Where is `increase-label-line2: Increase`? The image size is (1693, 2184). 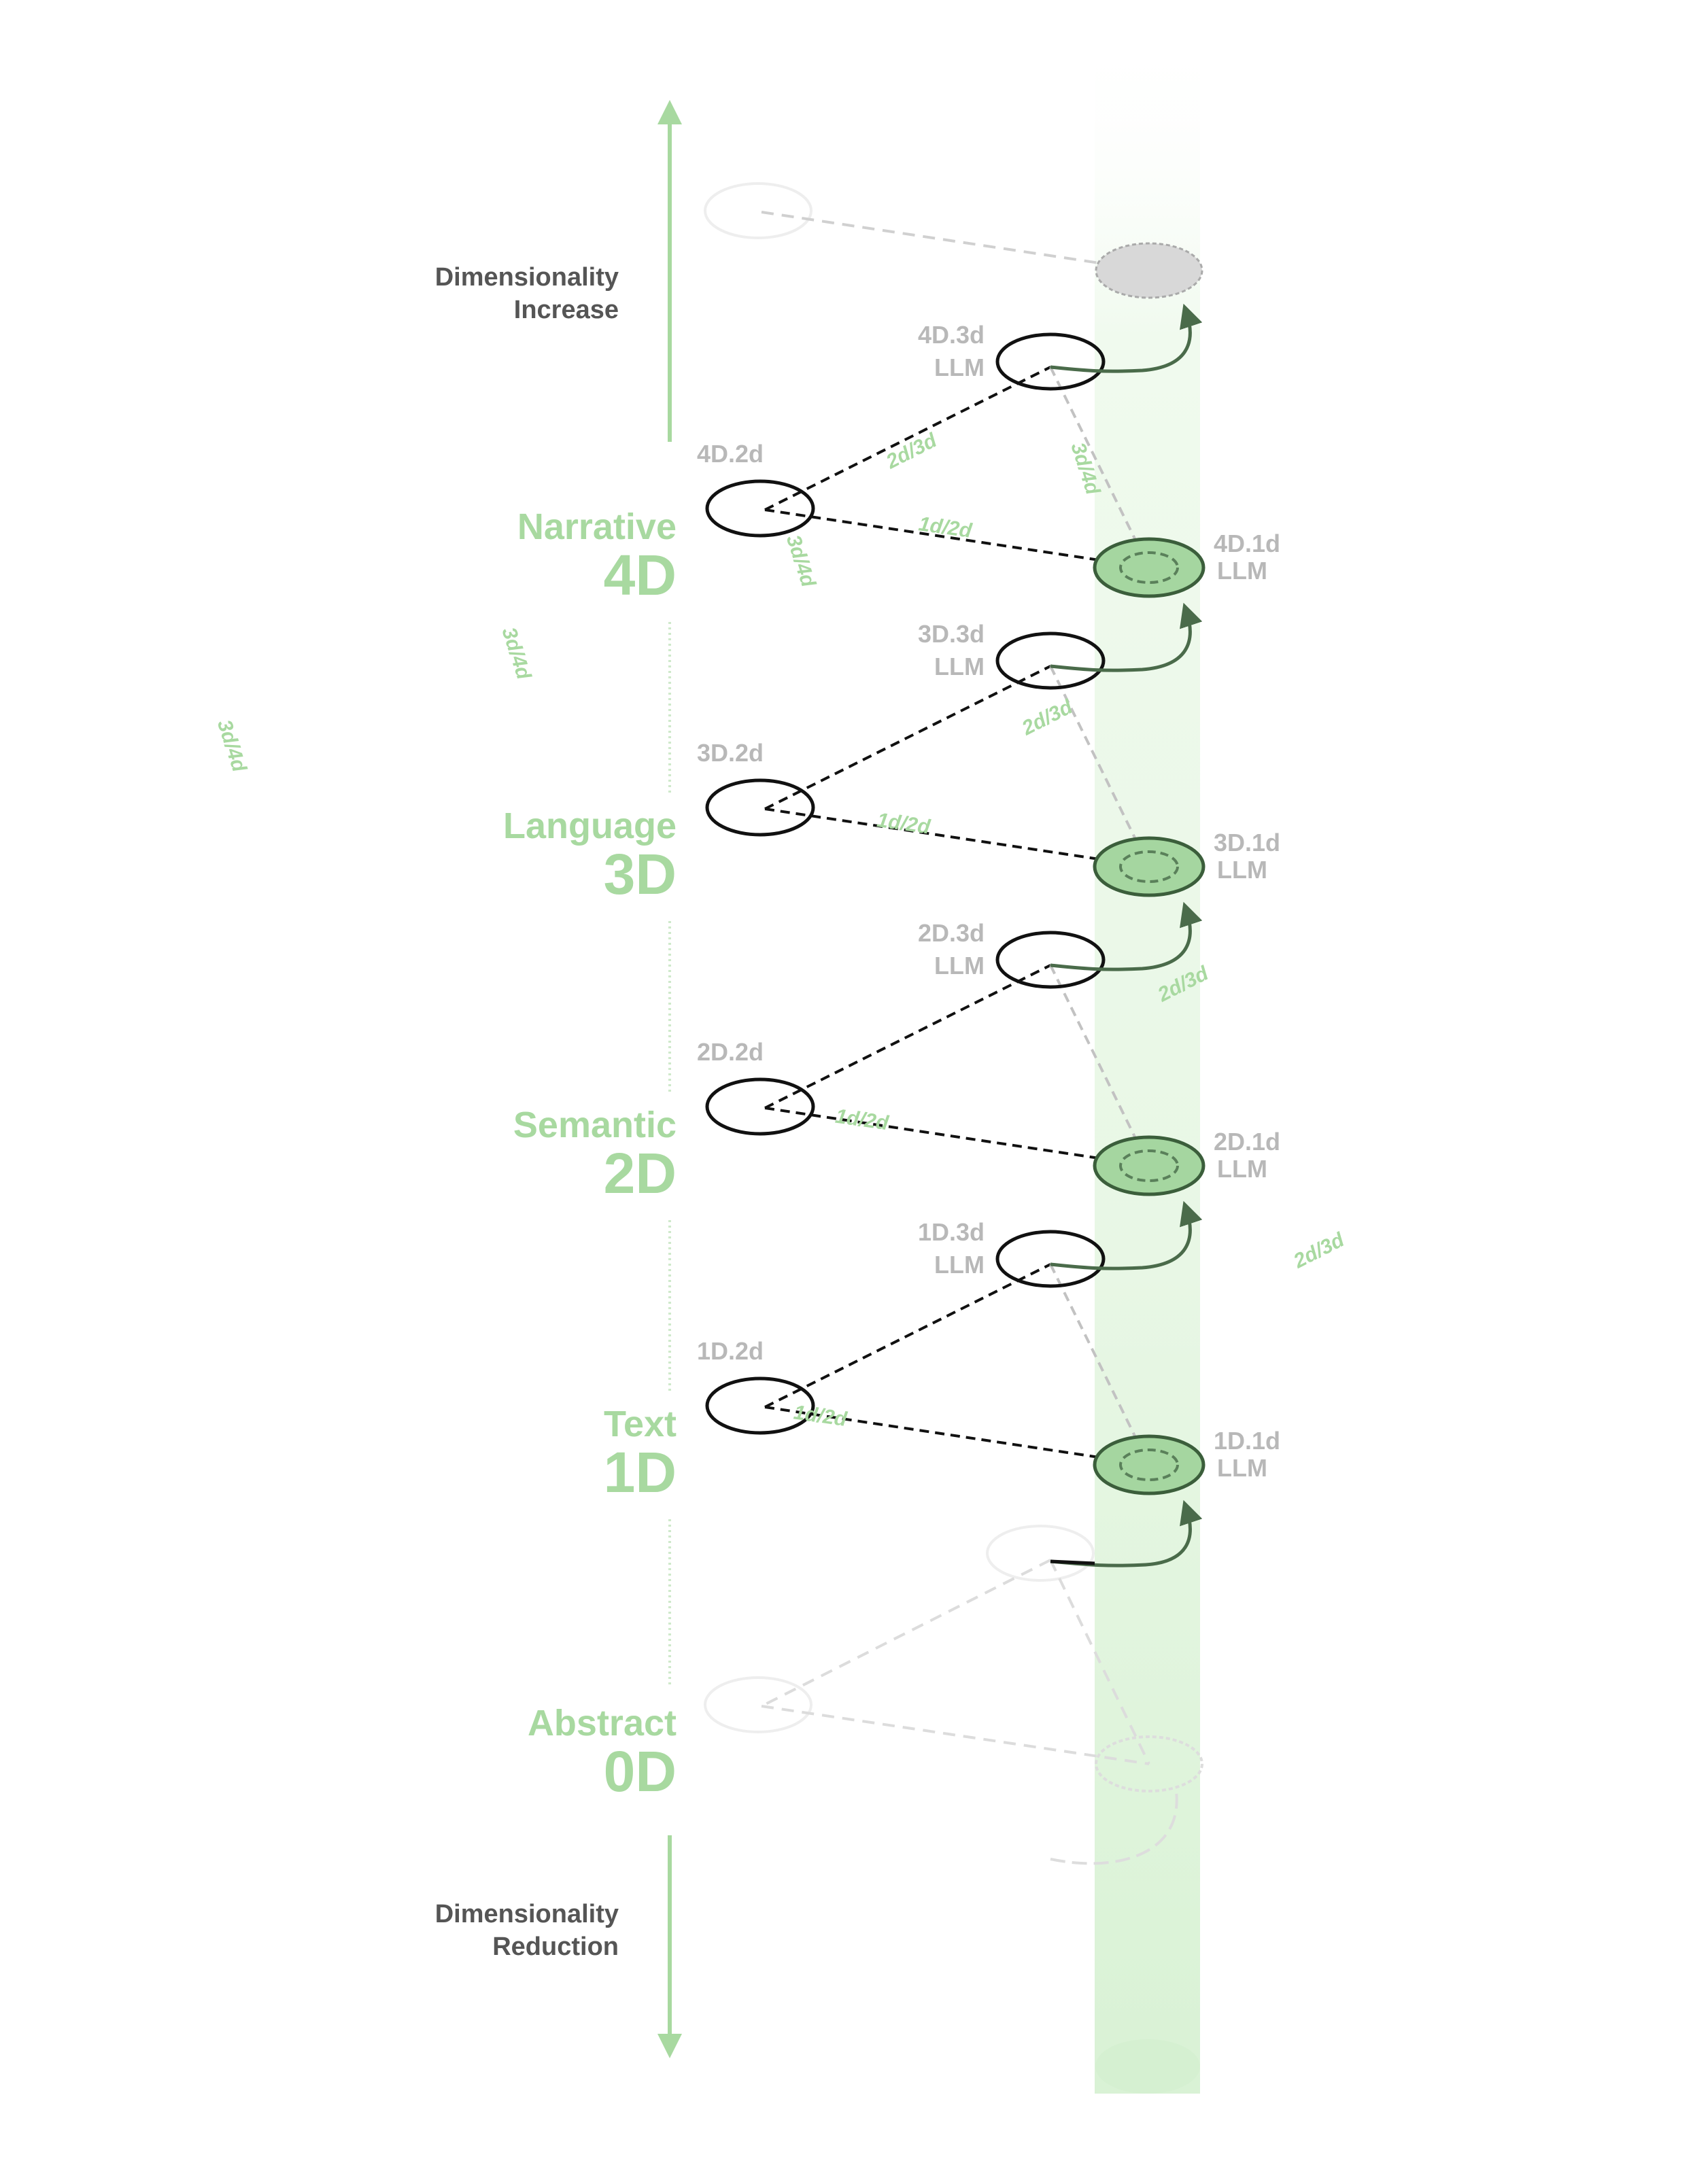 increase-label-line2: Increase is located at coordinates (566, 310).